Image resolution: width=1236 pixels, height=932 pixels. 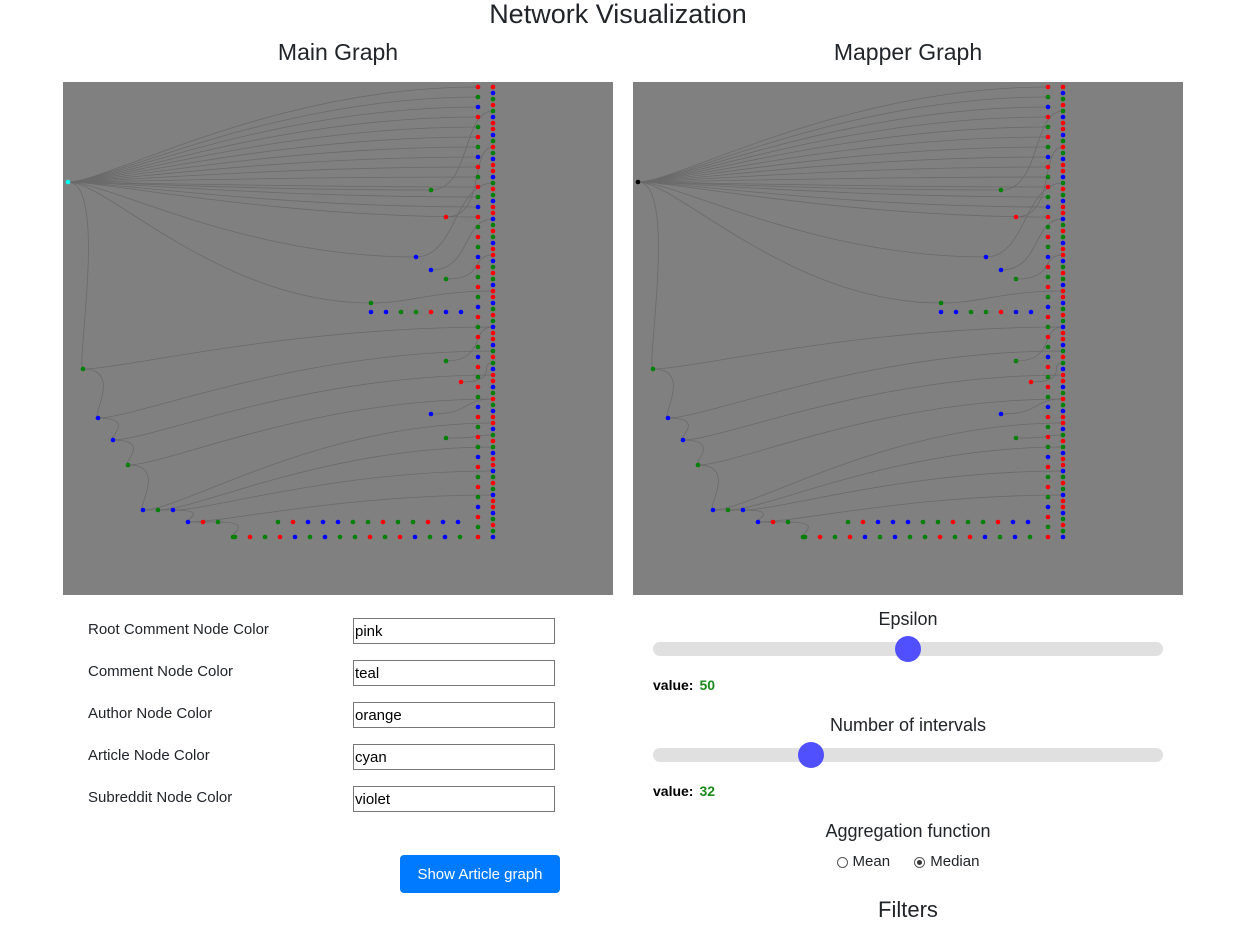 What do you see at coordinates (908, 649) in the screenshot?
I see `epsilon-slider` at bounding box center [908, 649].